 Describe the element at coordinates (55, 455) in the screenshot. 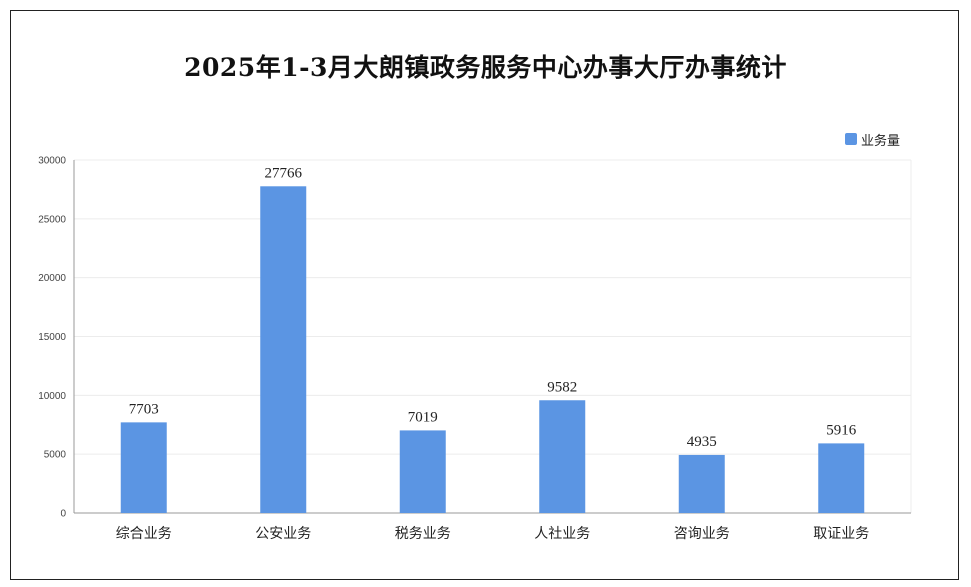

I see `y-tick-label: 5000` at that location.